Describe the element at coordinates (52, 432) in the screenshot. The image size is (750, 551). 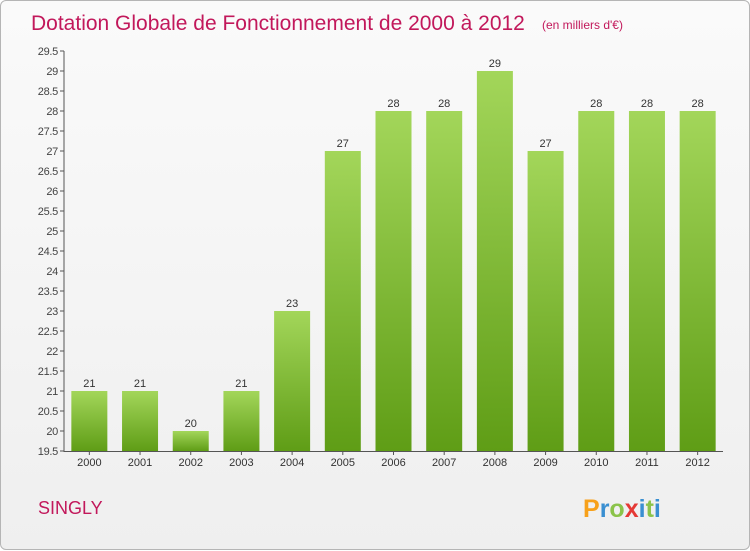
I see `y-tick-label: 20` at that location.